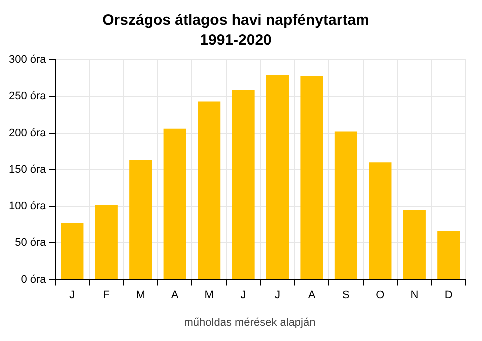 Image resolution: width=482 pixels, height=341 pixels. Describe the element at coordinates (34, 280) in the screenshot. I see `y-tick-label: 0 óra` at that location.